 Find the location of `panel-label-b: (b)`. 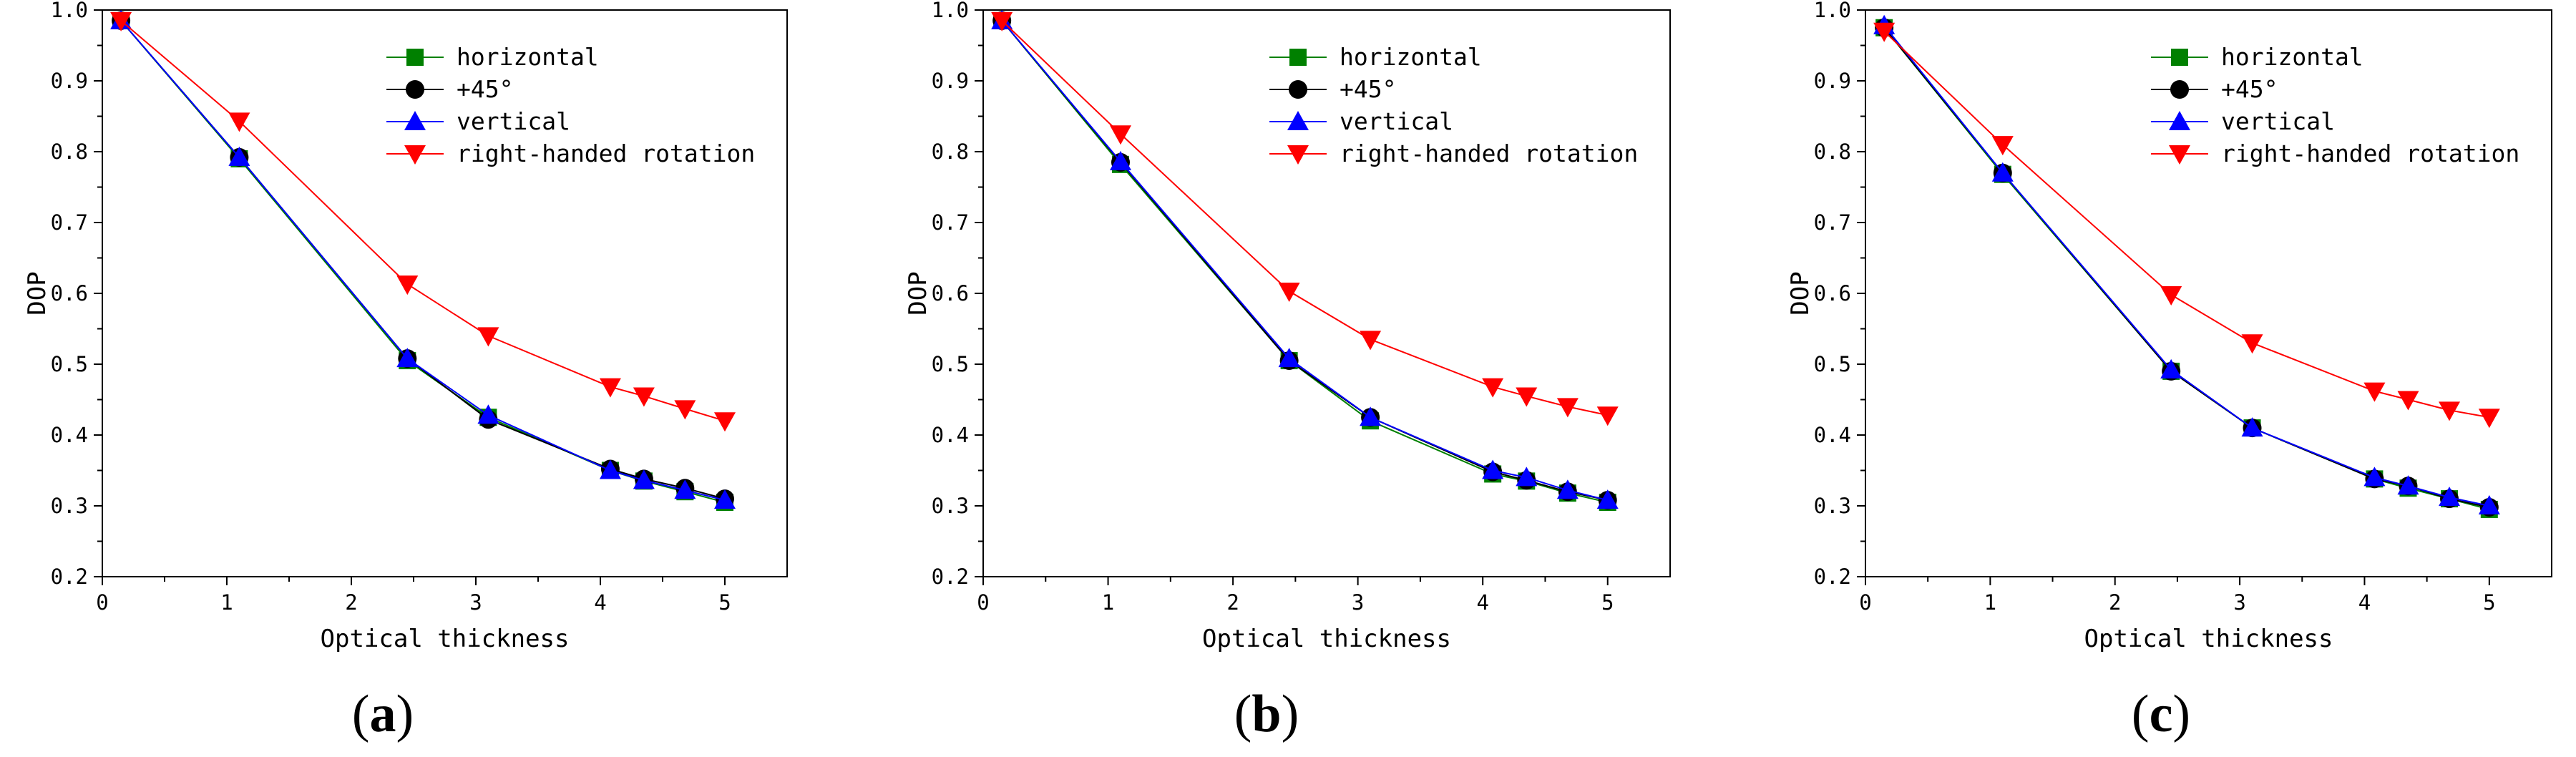

panel-label-b: (b) is located at coordinates (1266, 714).